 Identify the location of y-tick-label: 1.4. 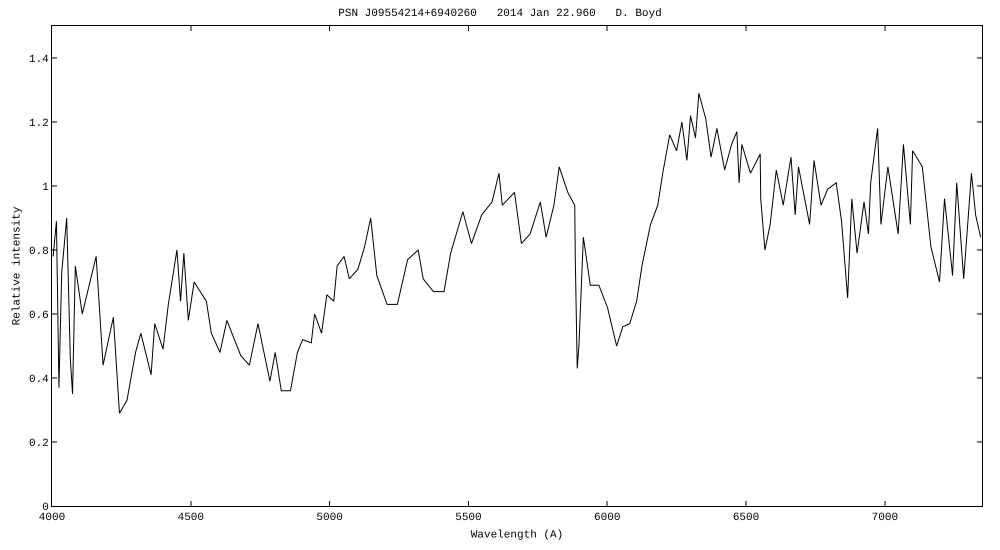
(39, 60).